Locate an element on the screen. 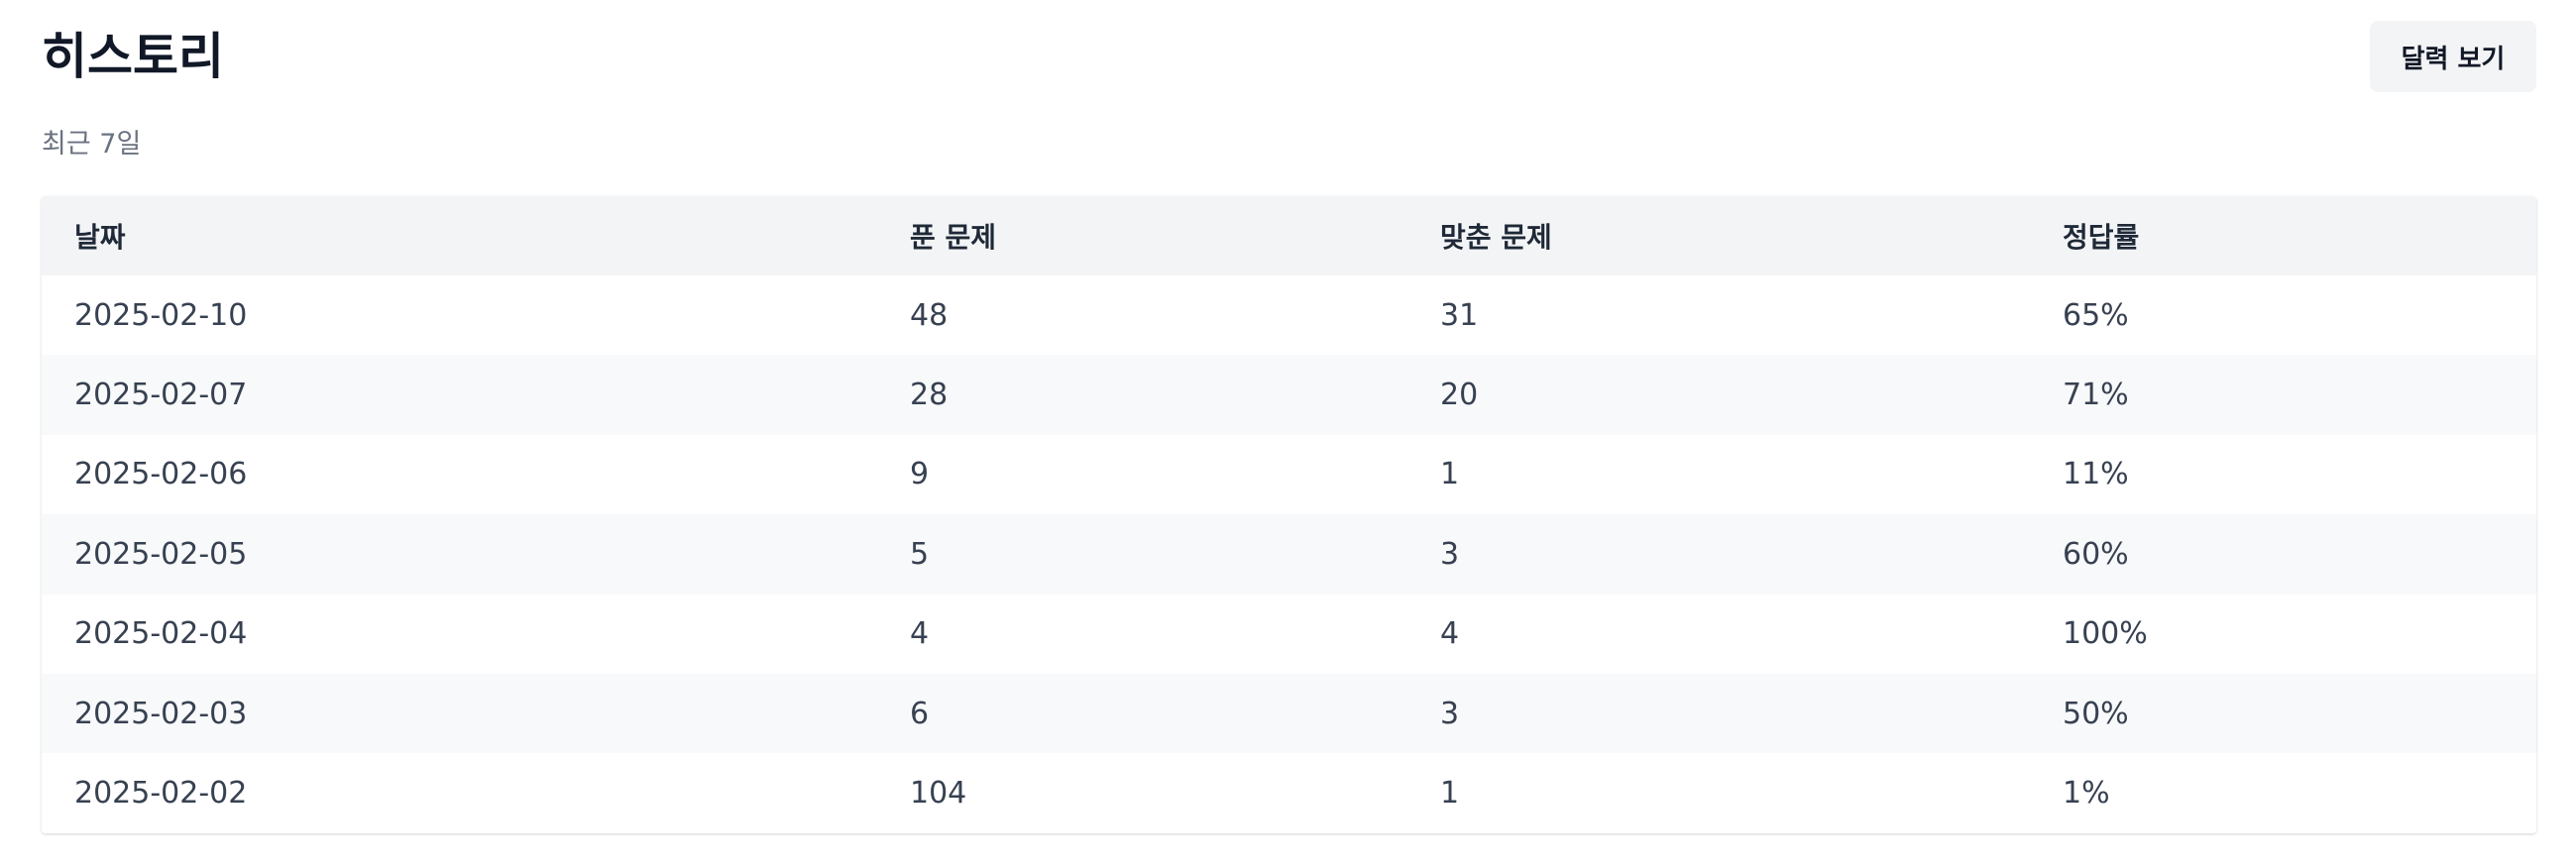 The width and height of the screenshot is (2576, 868). table-row: 2025-02-05 5 3 60% is located at coordinates (1289, 554).